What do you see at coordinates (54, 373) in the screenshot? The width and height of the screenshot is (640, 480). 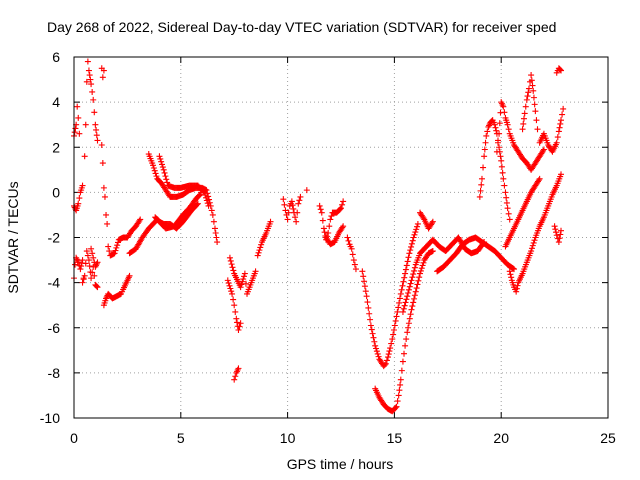 I see `y-tick-label: -8` at bounding box center [54, 373].